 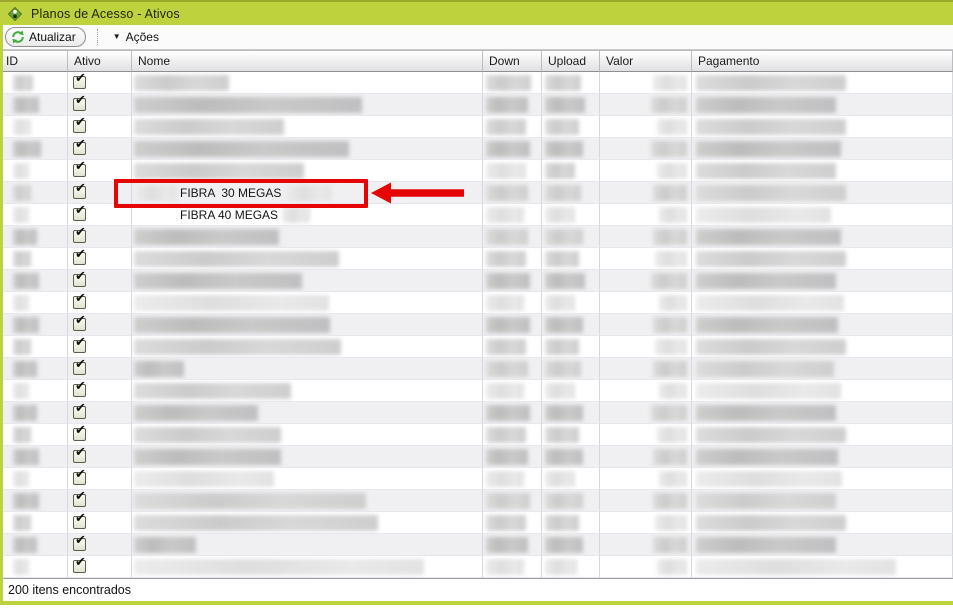 What do you see at coordinates (476, 193) in the screenshot?
I see `table-row: ✔ FIBRA 30 MEGAS` at bounding box center [476, 193].